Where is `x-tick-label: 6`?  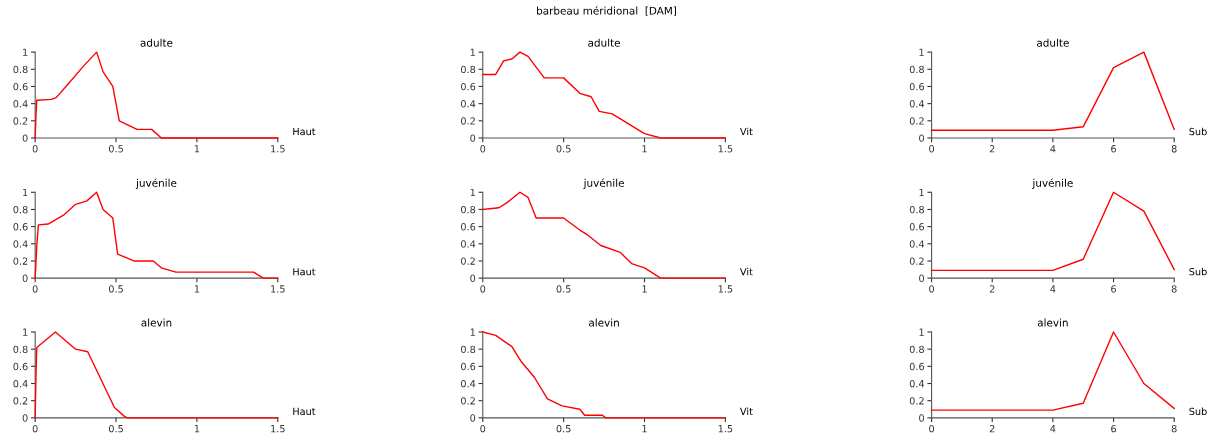 x-tick-label: 6 is located at coordinates (1114, 428).